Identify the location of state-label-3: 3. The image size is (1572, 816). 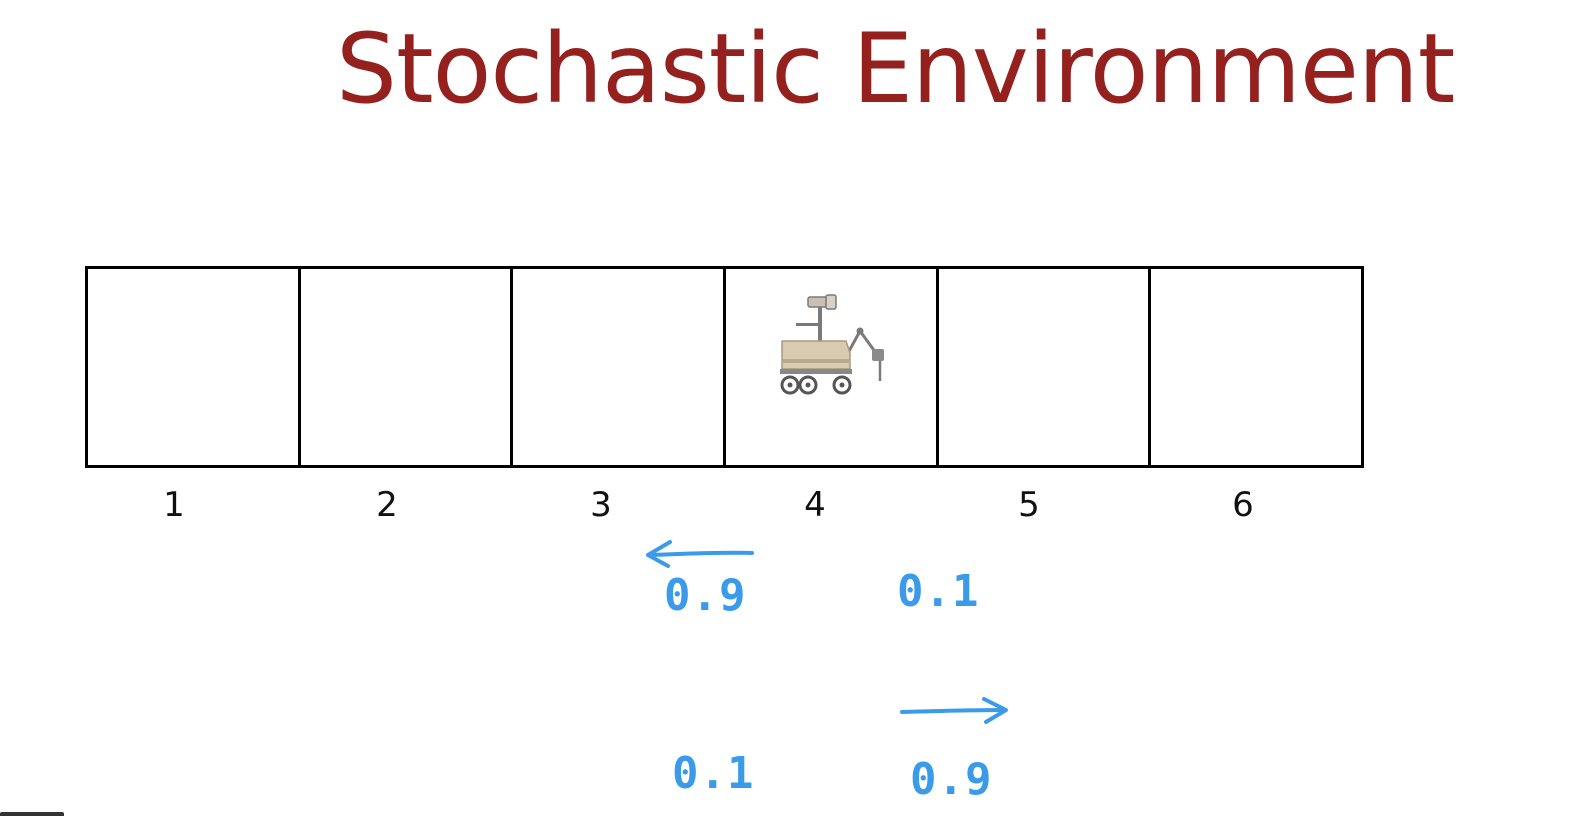
(601, 505).